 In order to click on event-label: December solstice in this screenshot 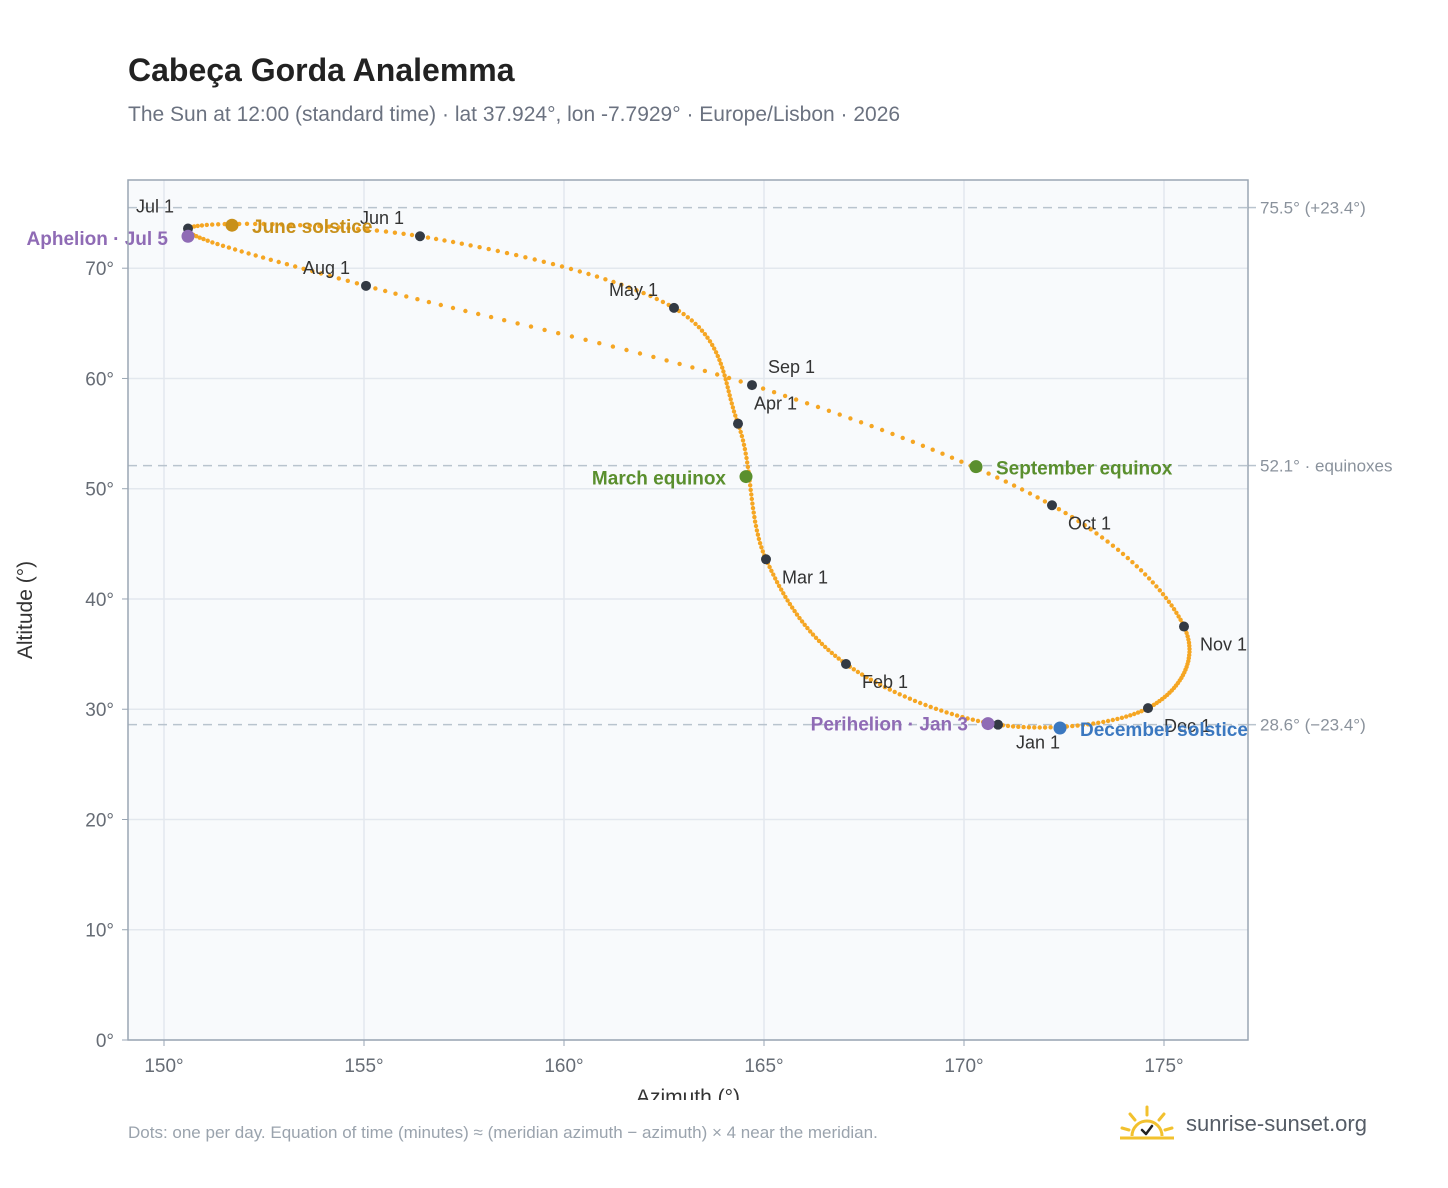, I will do `click(1164, 730)`.